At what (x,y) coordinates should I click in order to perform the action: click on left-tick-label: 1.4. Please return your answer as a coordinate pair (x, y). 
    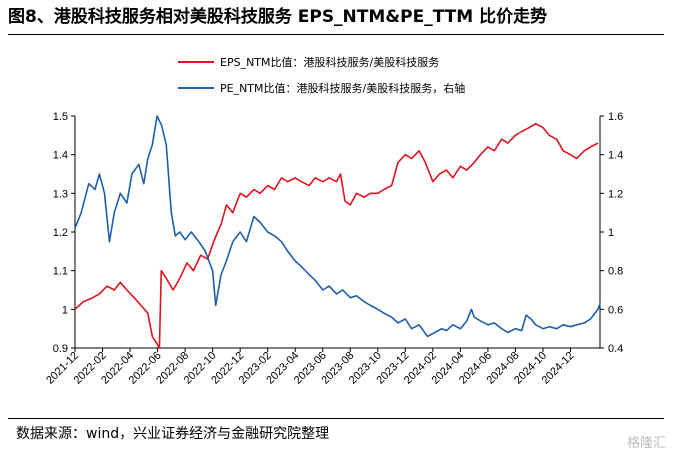
    Looking at the image, I should click on (60, 156).